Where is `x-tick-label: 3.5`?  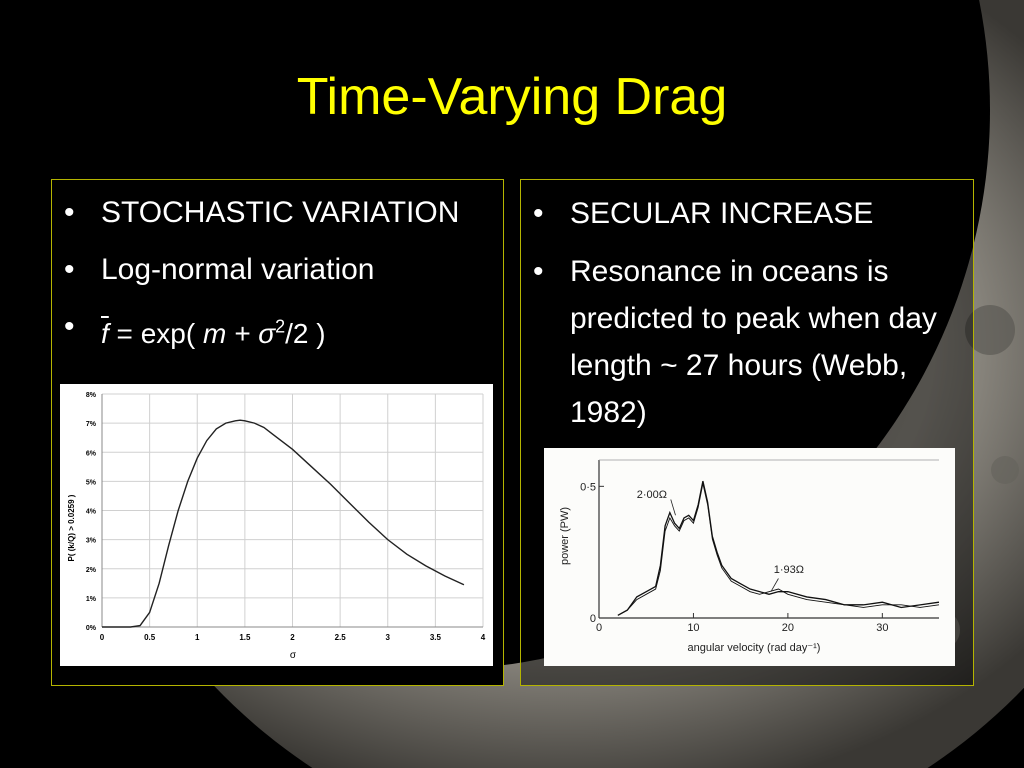 x-tick-label: 3.5 is located at coordinates (436, 637).